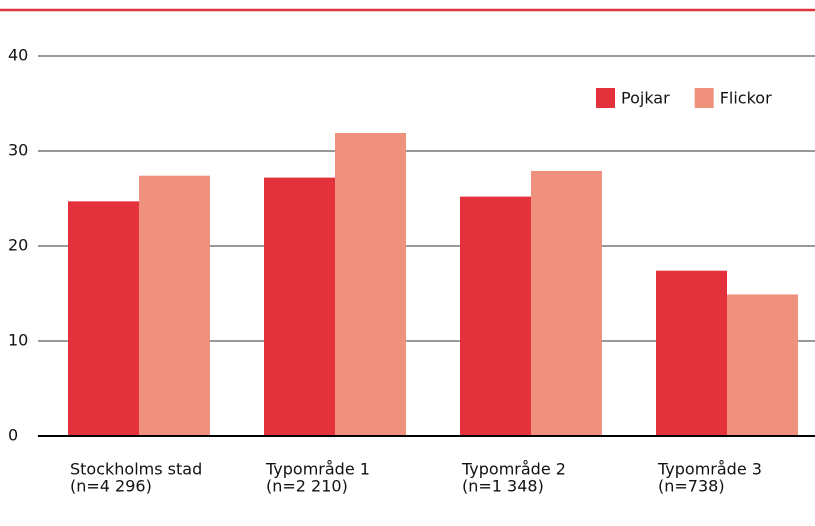 This screenshot has width=815, height=526. What do you see at coordinates (645, 98) in the screenshot?
I see `legend-label: Pojkar` at bounding box center [645, 98].